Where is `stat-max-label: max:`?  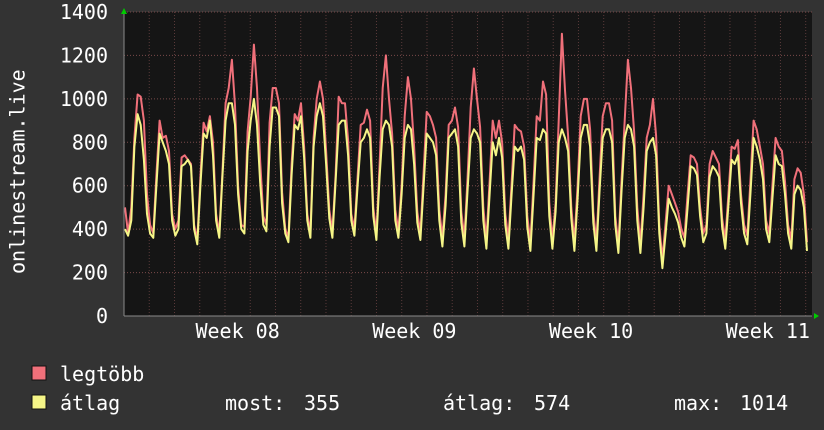
stat-max-label: max: is located at coordinates (698, 403).